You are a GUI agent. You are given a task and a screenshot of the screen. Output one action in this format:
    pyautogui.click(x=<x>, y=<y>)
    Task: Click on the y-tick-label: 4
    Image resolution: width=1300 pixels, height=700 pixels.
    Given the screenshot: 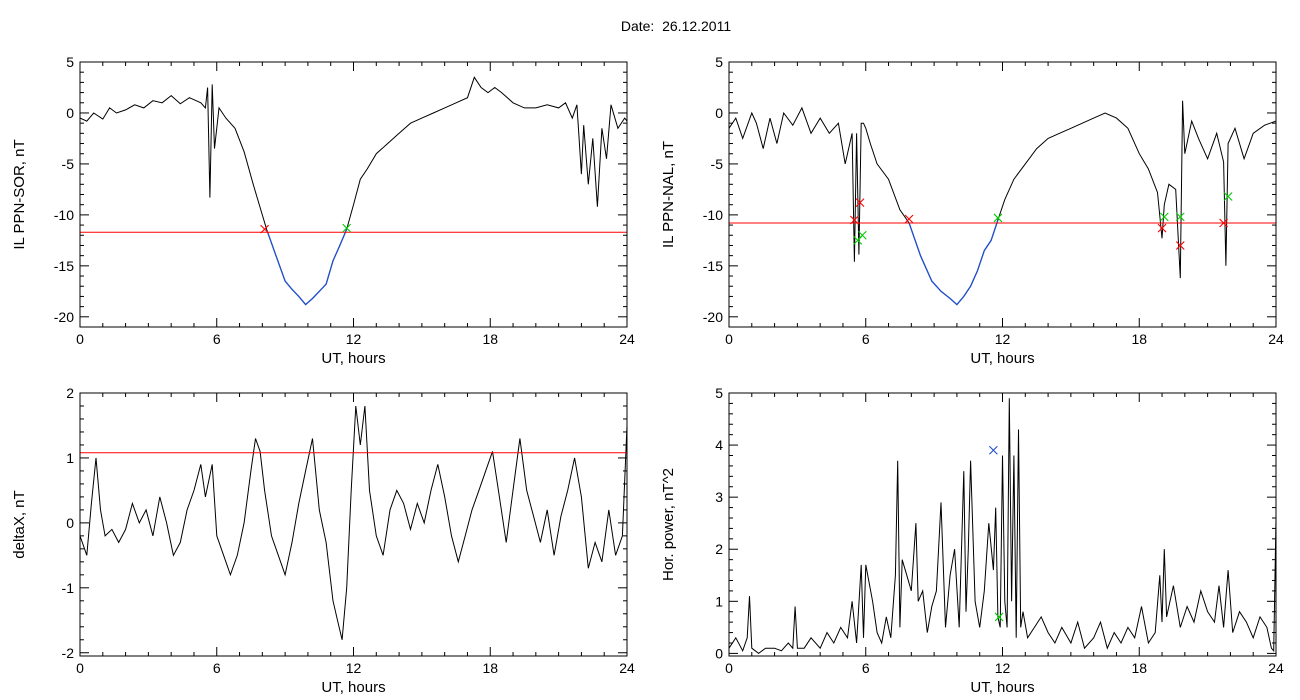 What is the action you would take?
    pyautogui.click(x=719, y=445)
    